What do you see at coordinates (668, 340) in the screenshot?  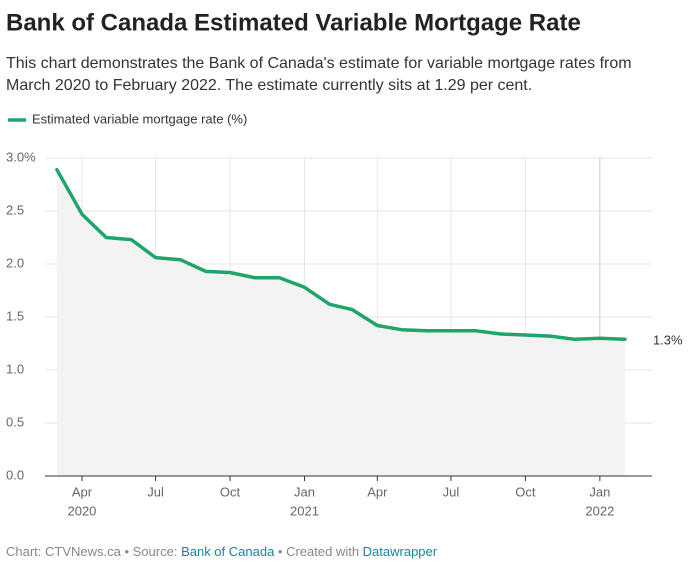 I see `value-label: 1.3%` at bounding box center [668, 340].